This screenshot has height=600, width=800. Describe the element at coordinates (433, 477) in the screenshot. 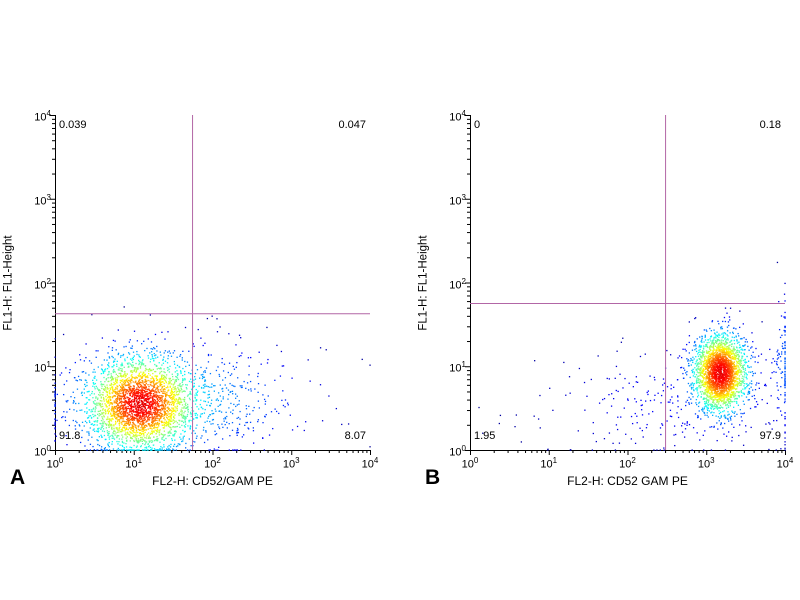

I see `panel-label: B` at that location.